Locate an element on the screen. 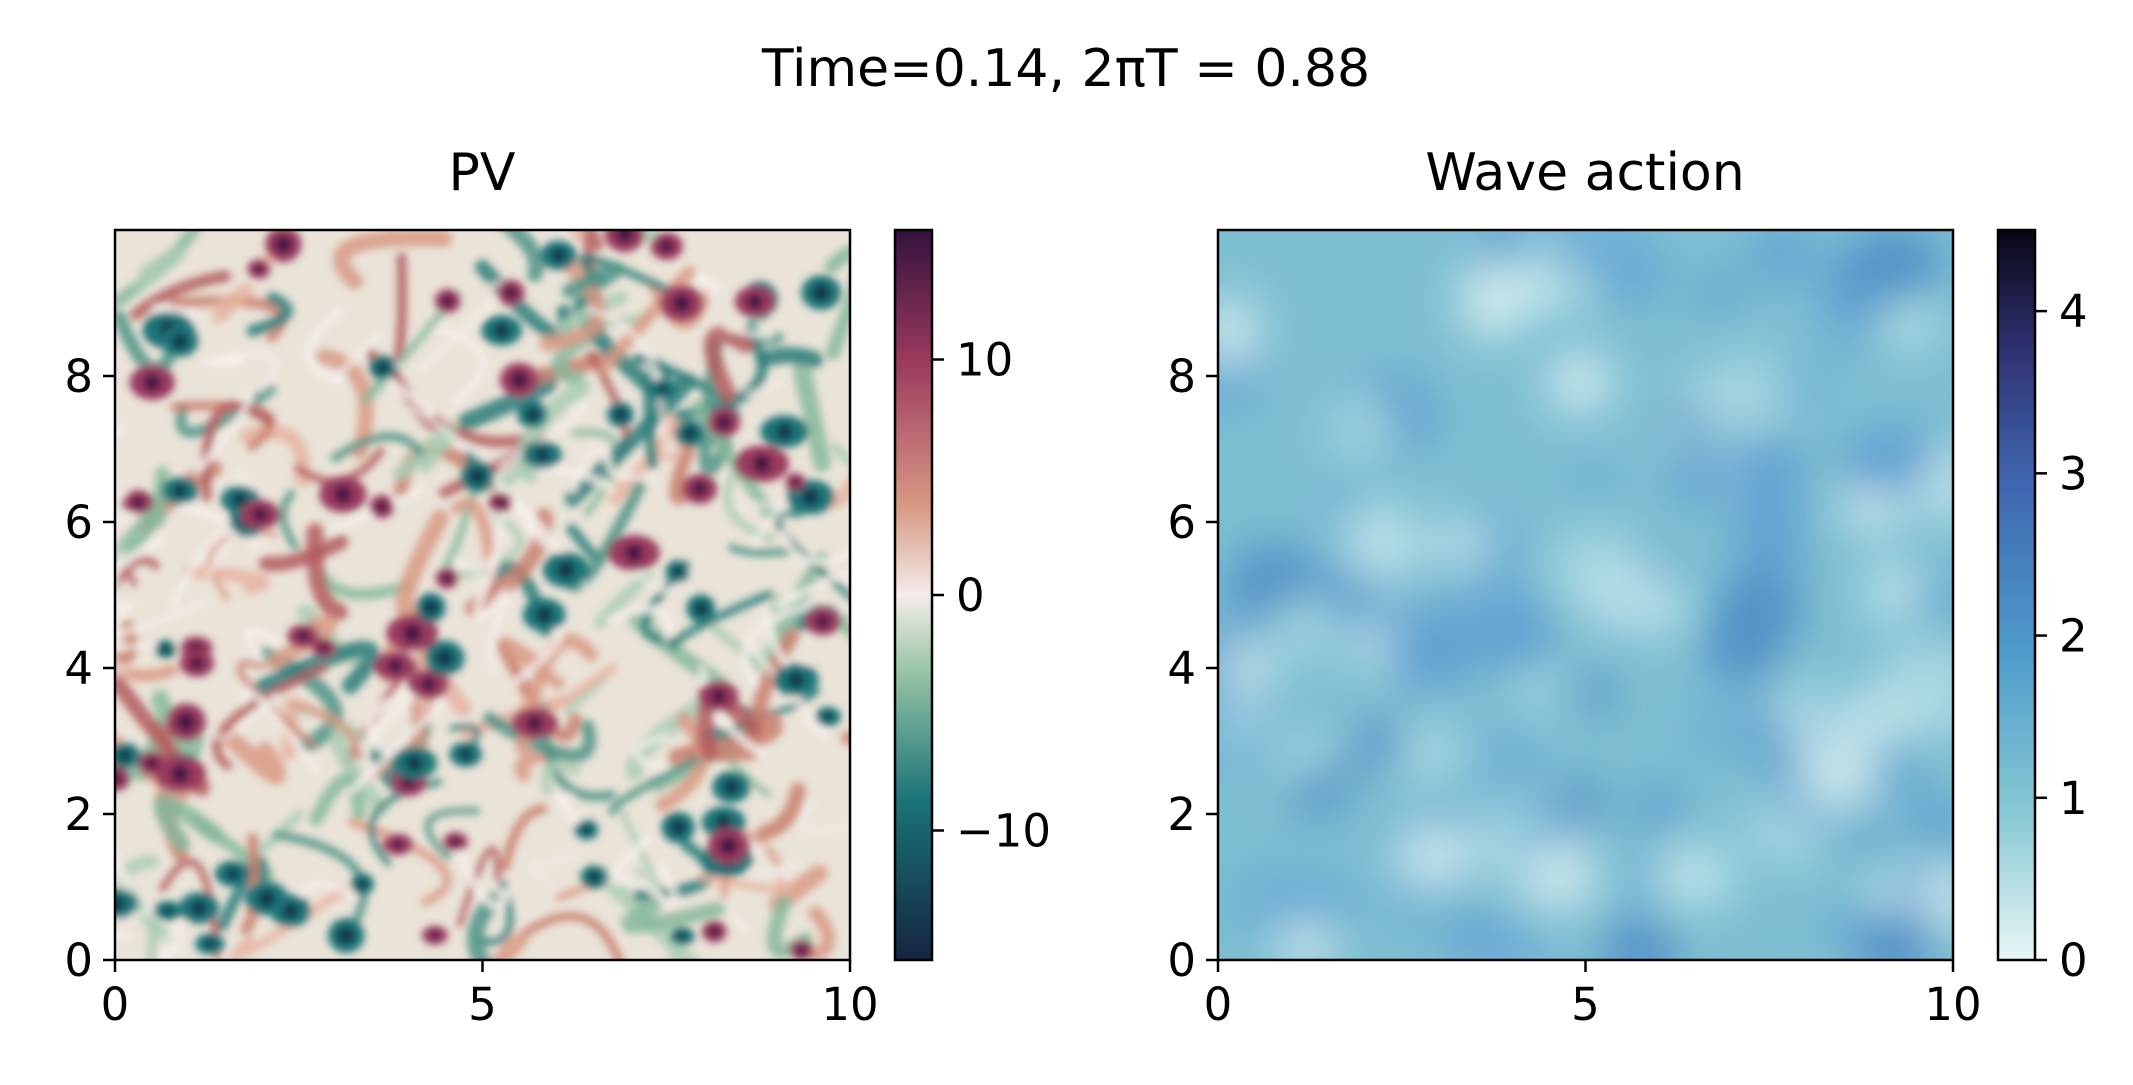 This screenshot has width=2133, height=1085. pv-vortex is located at coordinates (126, 903).